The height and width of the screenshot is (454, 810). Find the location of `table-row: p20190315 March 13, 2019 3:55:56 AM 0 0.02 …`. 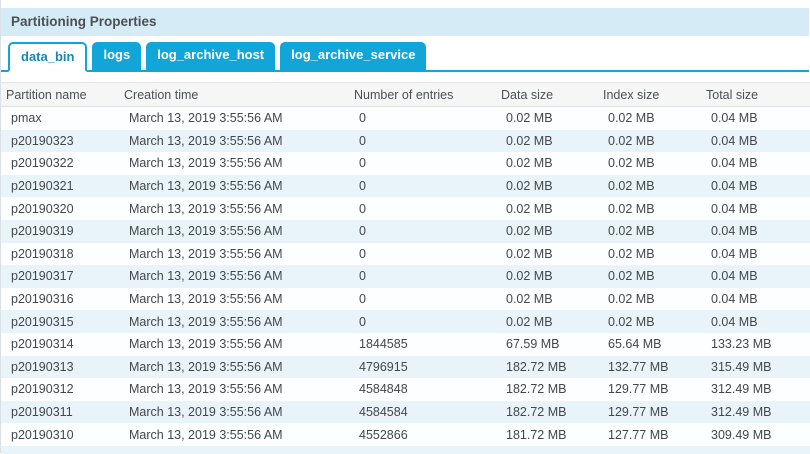

table-row: p20190315 March 13, 2019 3:55:56 AM 0 0.02 … is located at coordinates (405, 321).